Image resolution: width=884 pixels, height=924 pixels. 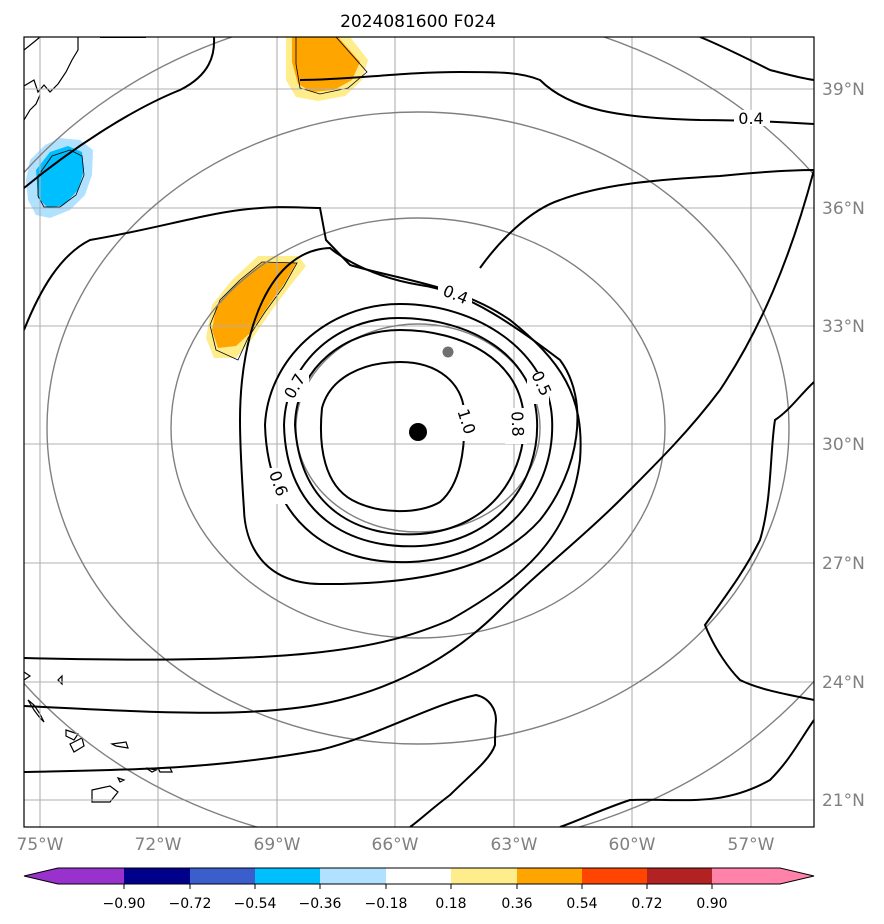 What do you see at coordinates (98, 420) in the screenshot?
I see `coastlines` at bounding box center [98, 420].